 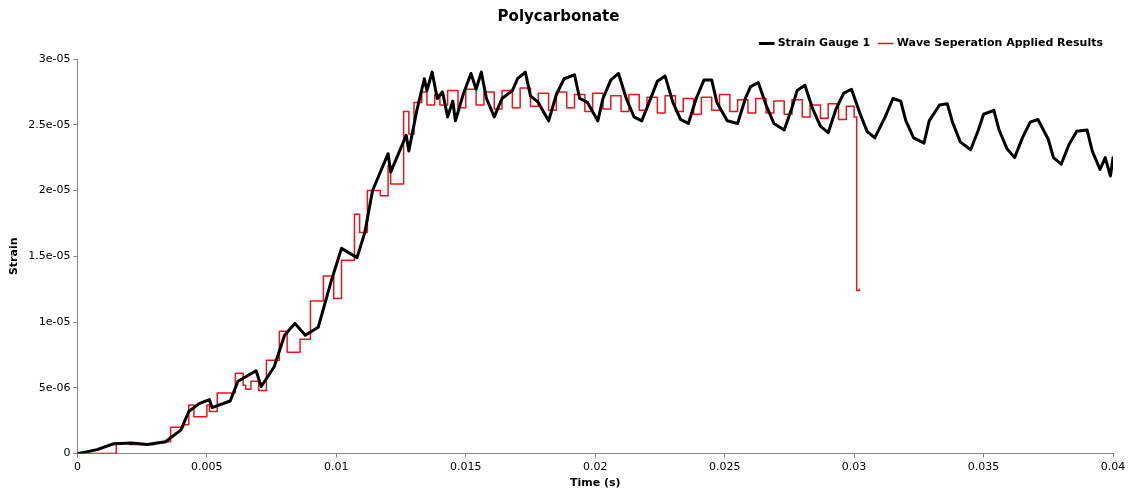 What do you see at coordinates (724, 467) in the screenshot?
I see `x-tick-label: 0.025` at bounding box center [724, 467].